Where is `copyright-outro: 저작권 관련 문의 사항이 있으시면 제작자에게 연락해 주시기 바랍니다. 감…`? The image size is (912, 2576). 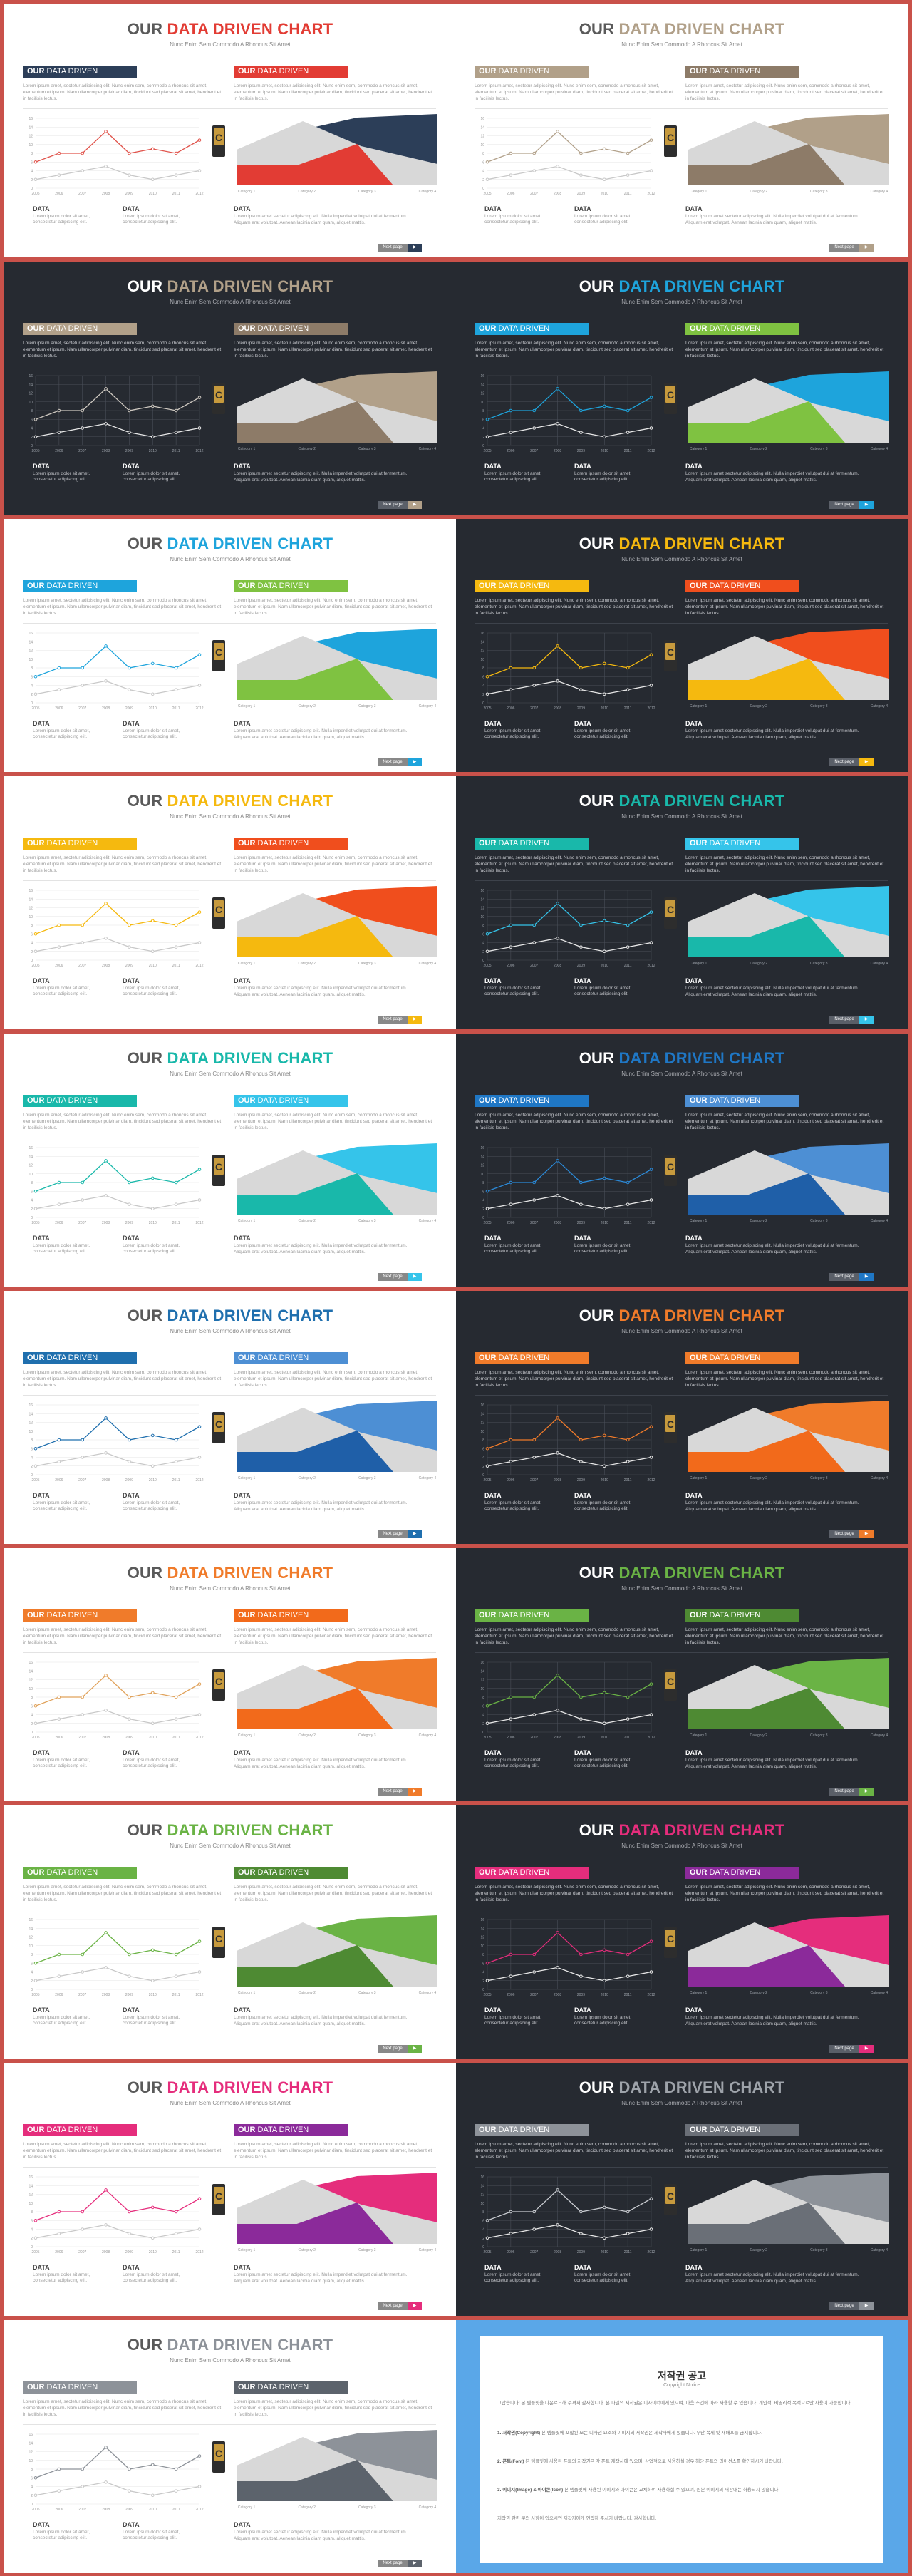
copyright-outro: 저작권 관련 문의 사항이 있으시면 제작자에게 연락해 주시기 바랍니다. 감… is located at coordinates (577, 2518).